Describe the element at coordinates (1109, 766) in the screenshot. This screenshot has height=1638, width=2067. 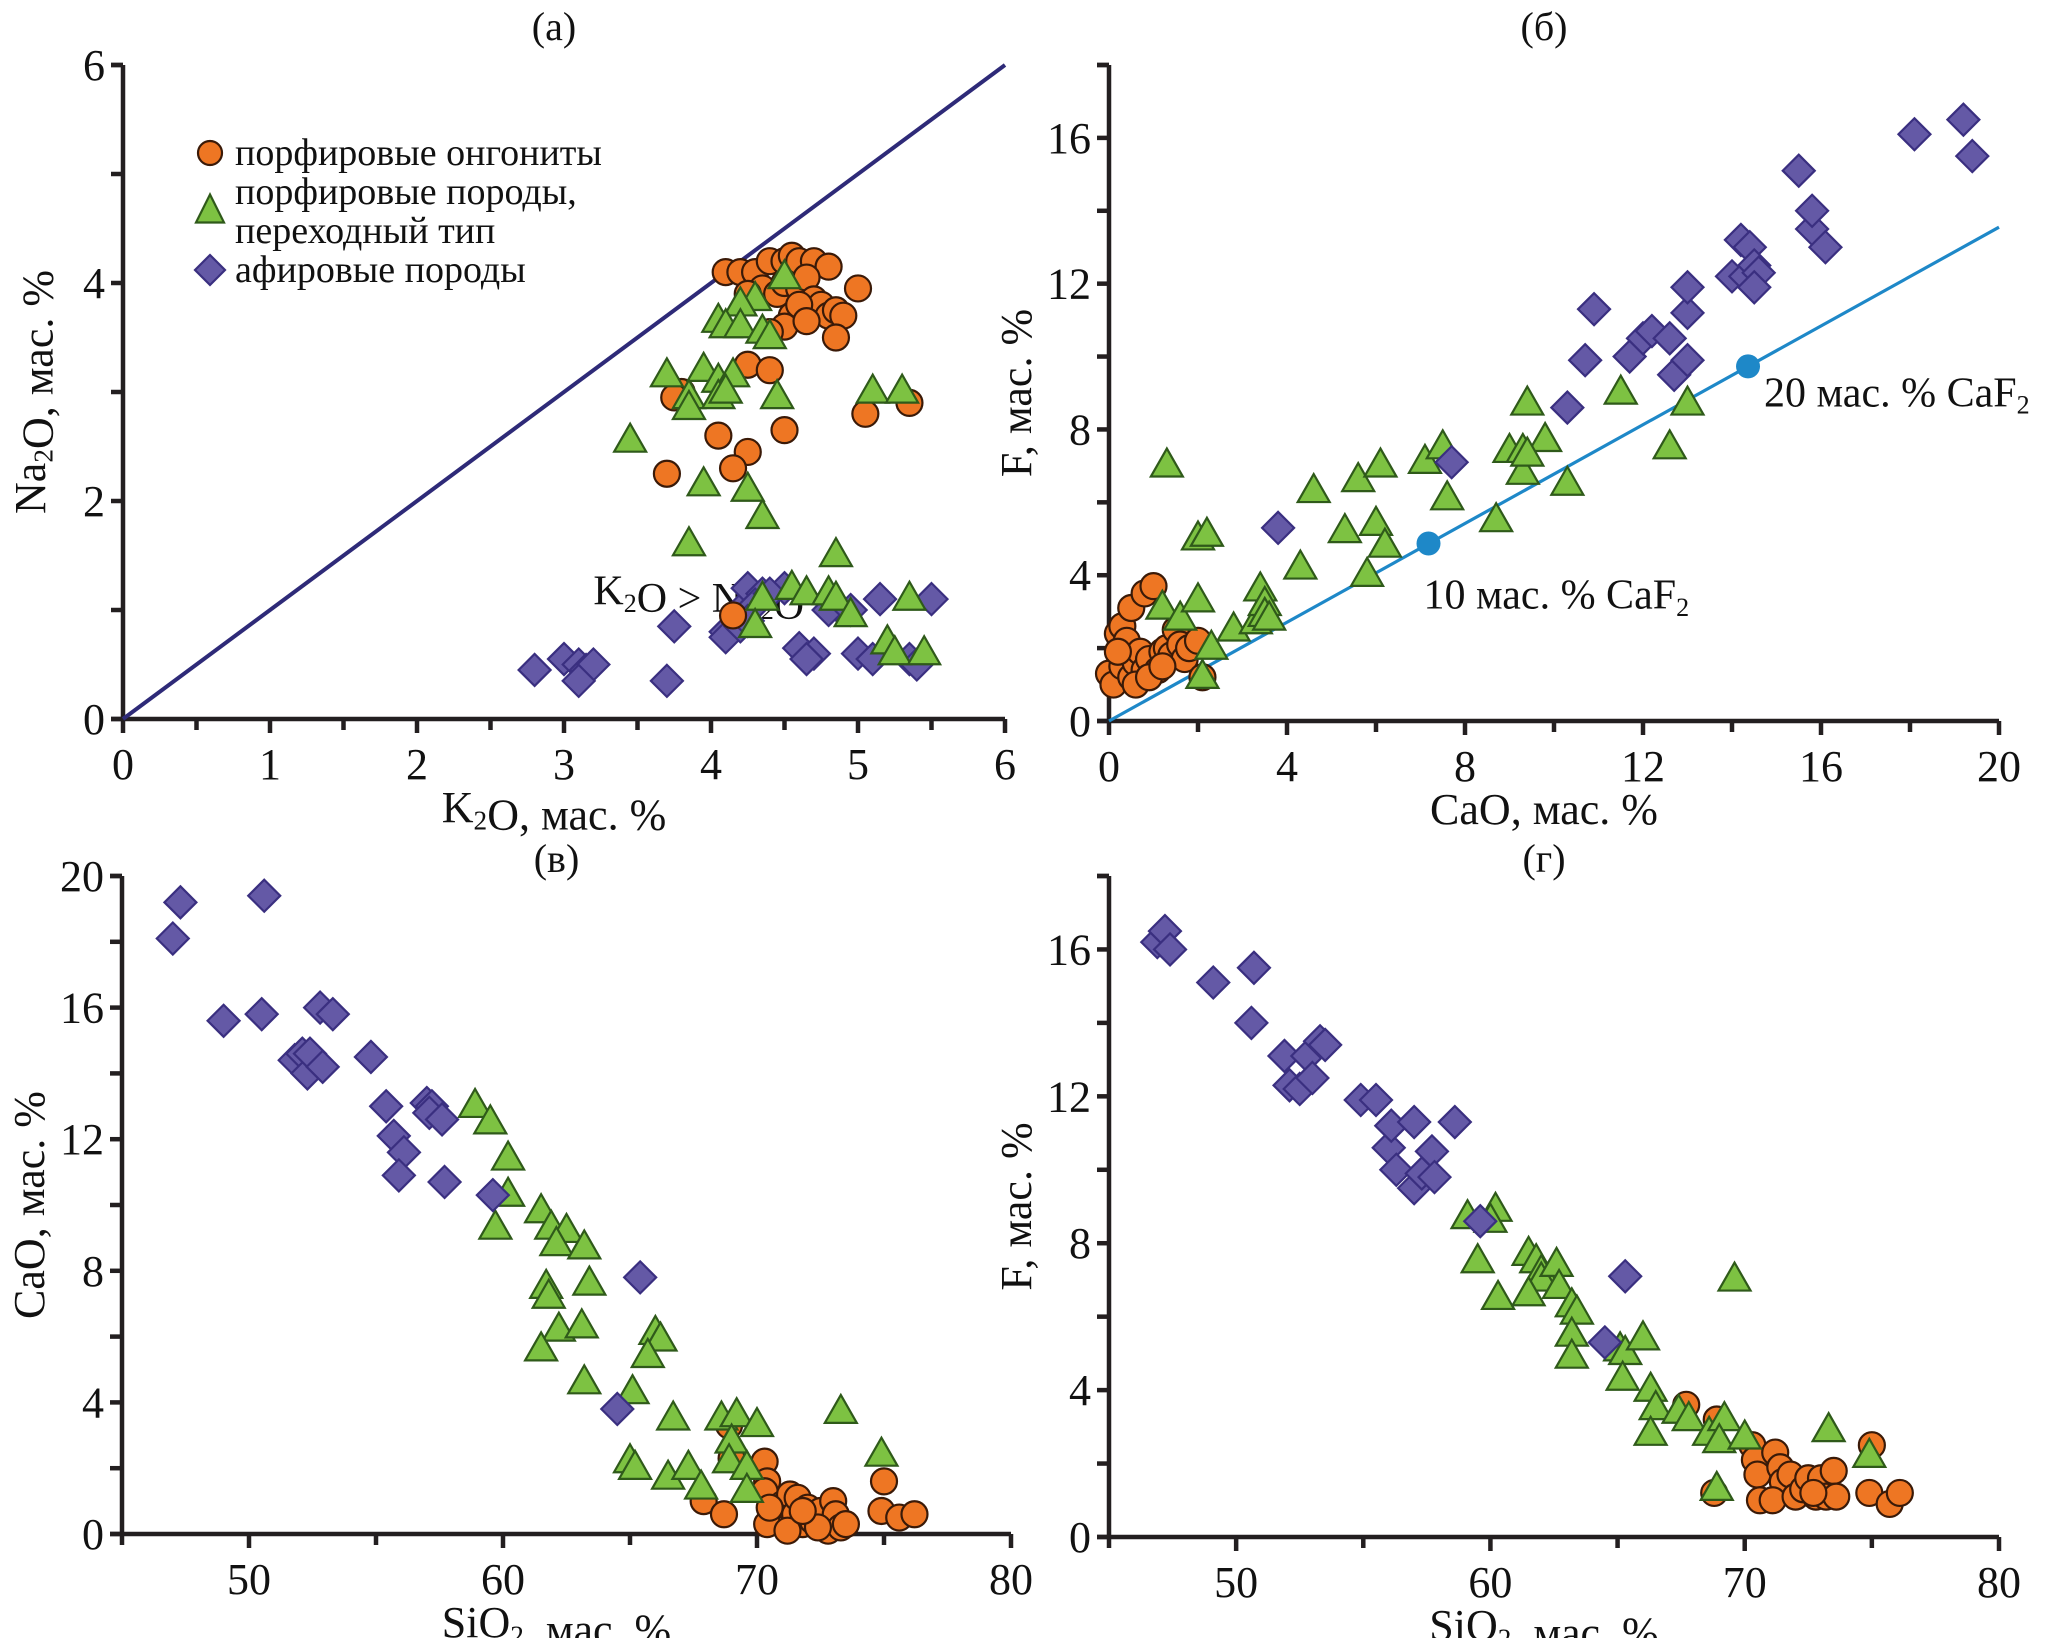
I see `x-tick-label: 0` at that location.